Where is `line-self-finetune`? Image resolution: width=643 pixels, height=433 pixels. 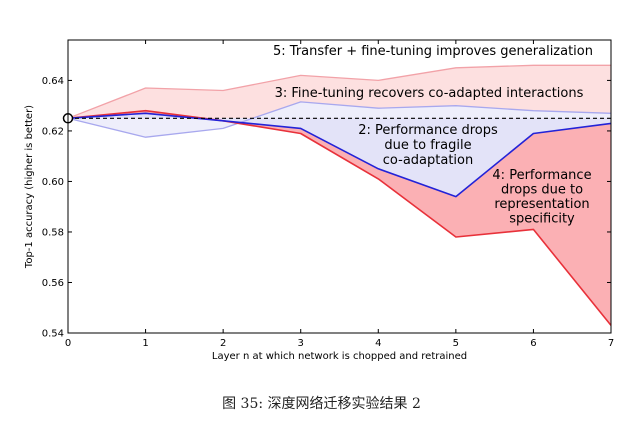
line-self-finetune is located at coordinates (339, 119).